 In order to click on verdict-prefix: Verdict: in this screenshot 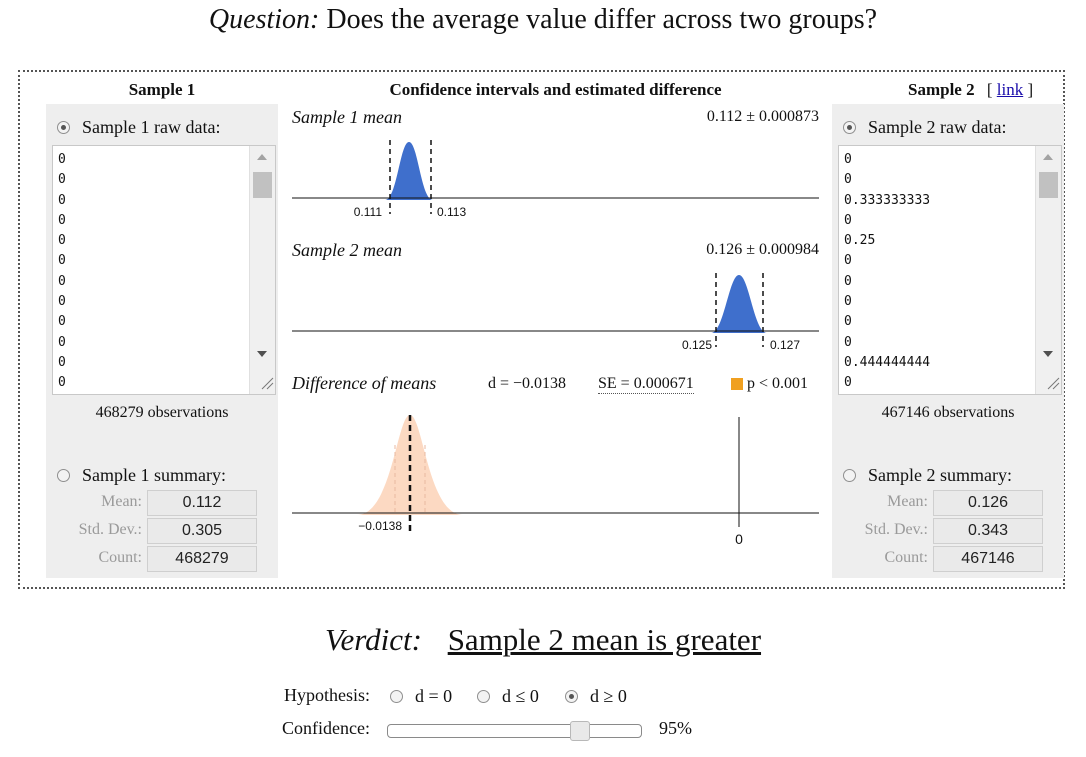, I will do `click(373, 639)`.